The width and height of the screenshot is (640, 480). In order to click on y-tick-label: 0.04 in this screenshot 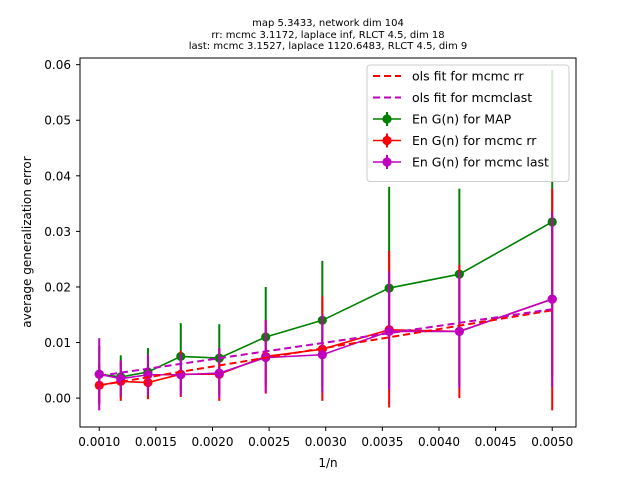, I will do `click(57, 176)`.